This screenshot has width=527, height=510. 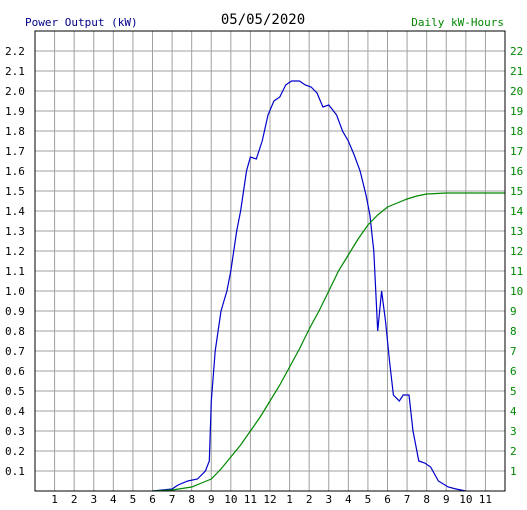 I want to click on right-tick-label: 11, so click(x=516, y=271).